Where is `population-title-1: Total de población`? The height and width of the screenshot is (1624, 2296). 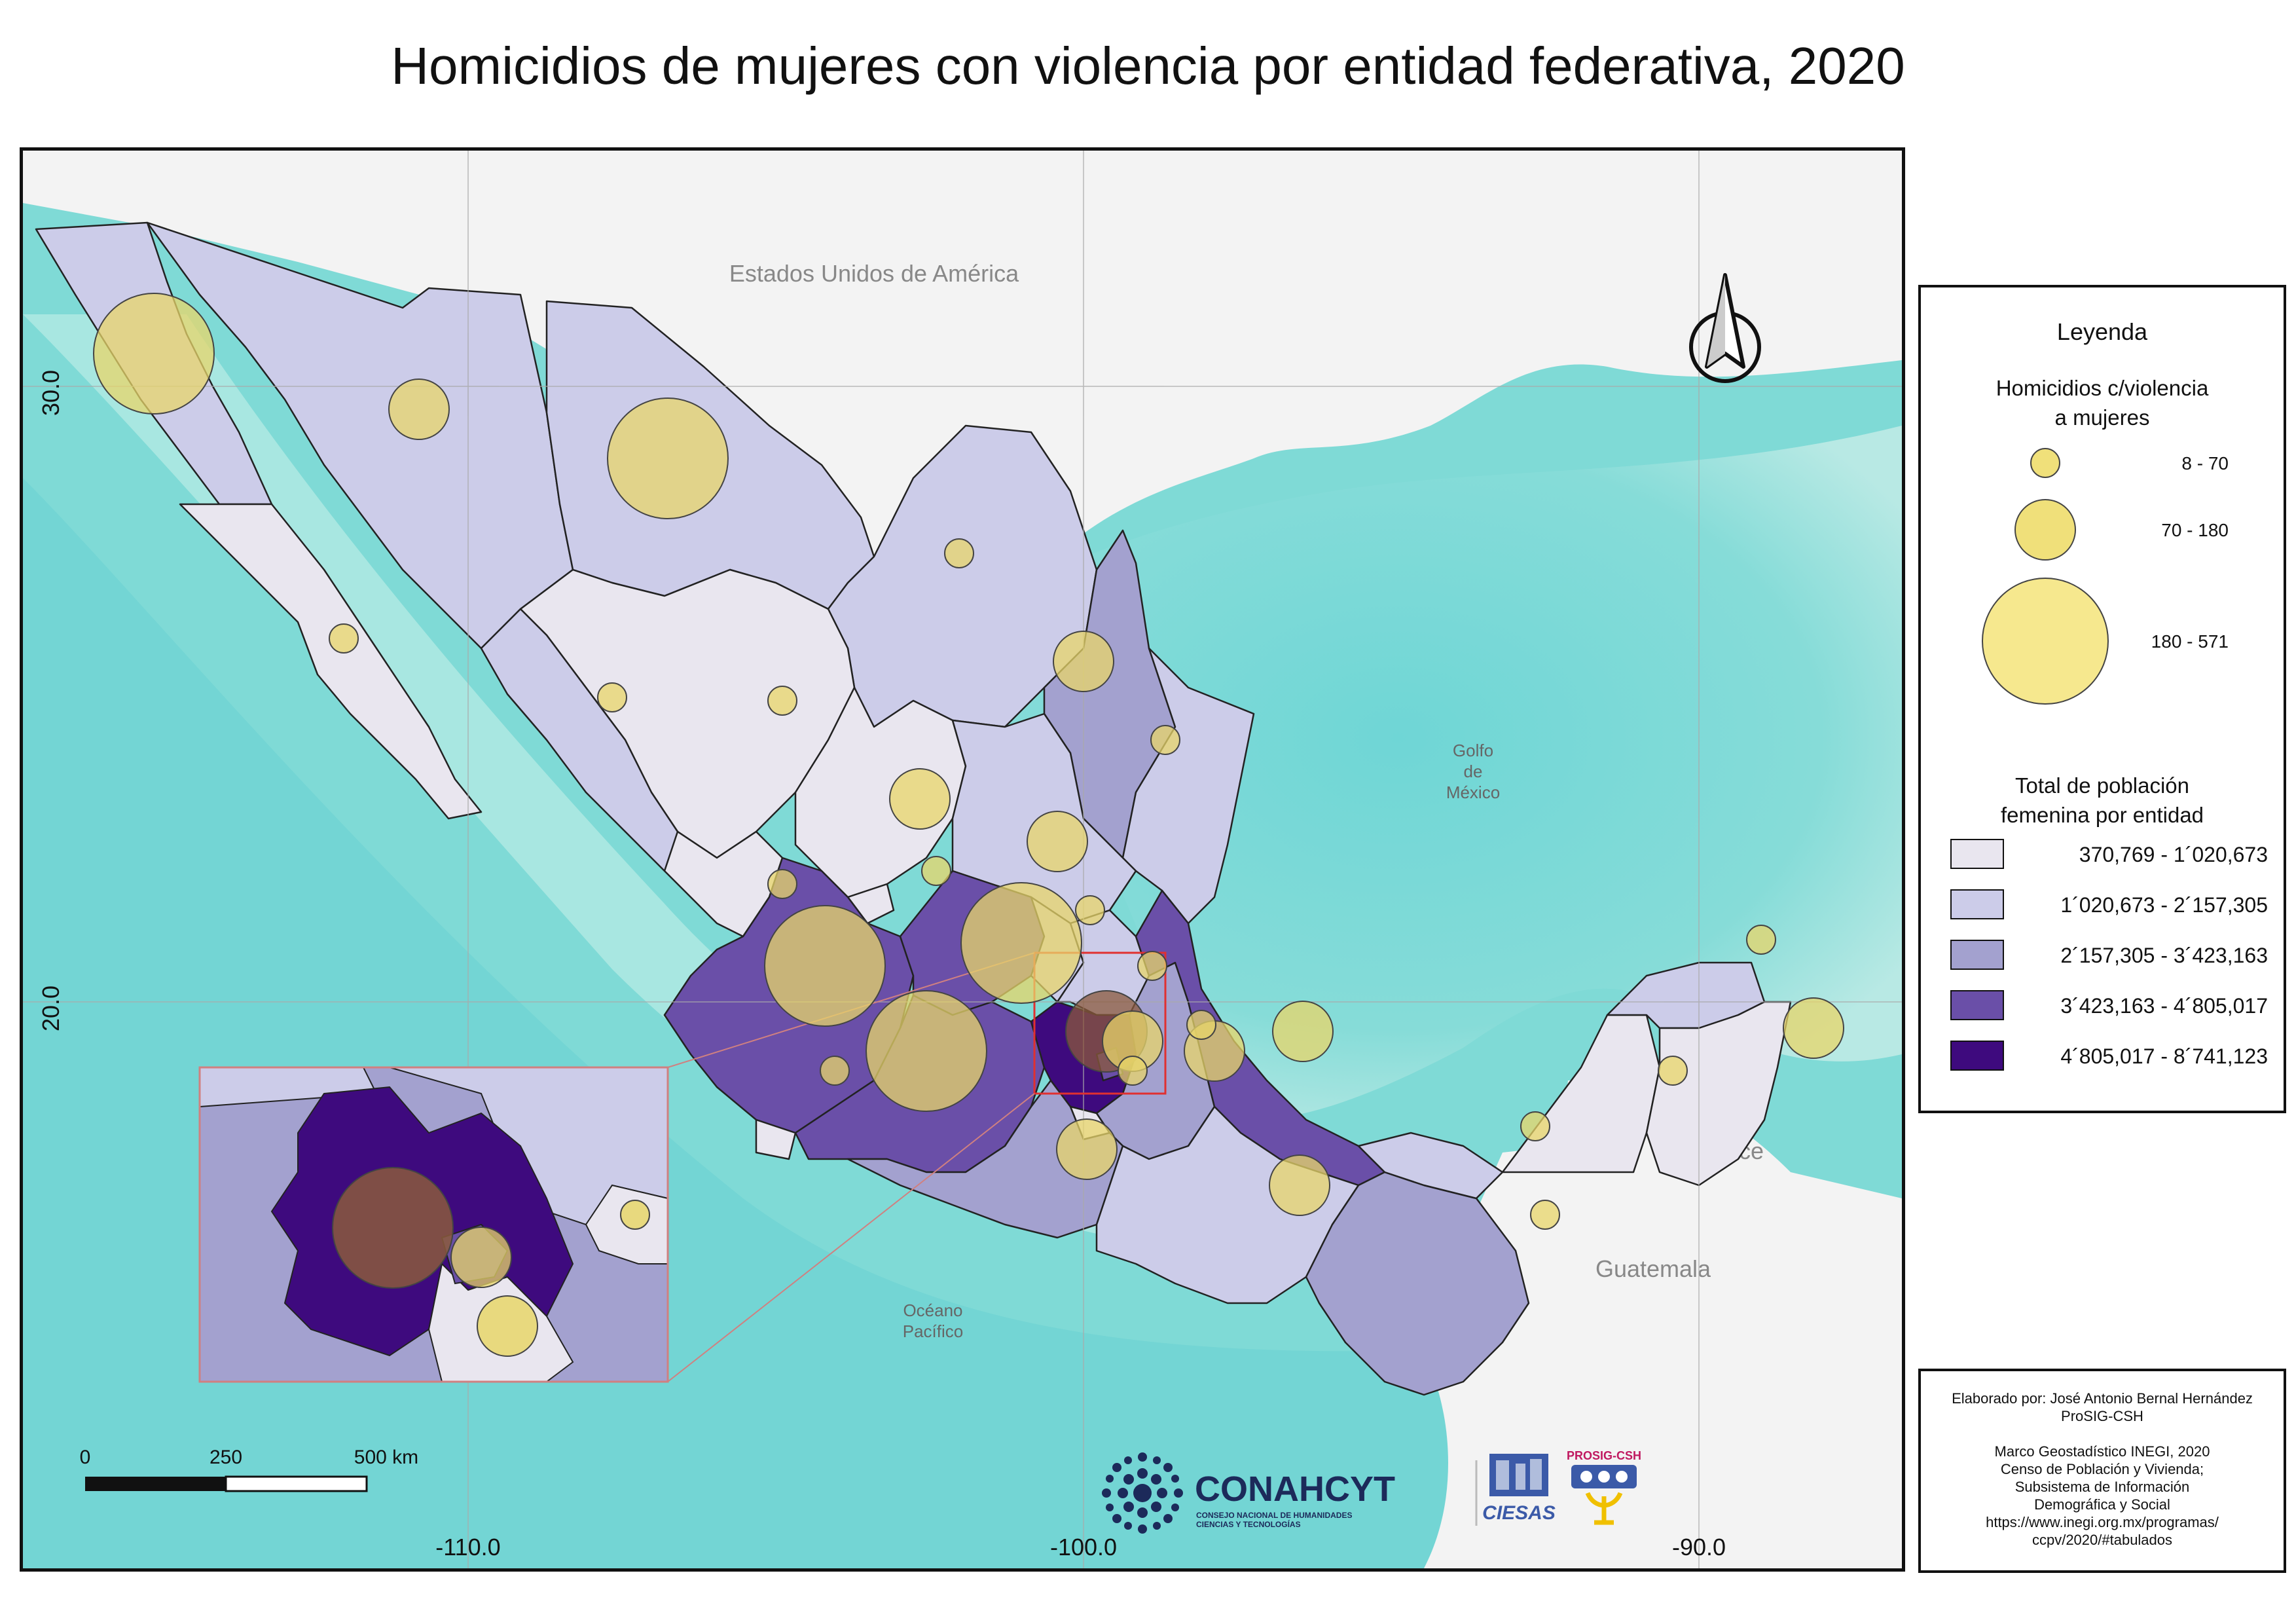 population-title-1: Total de población is located at coordinates (2102, 785).